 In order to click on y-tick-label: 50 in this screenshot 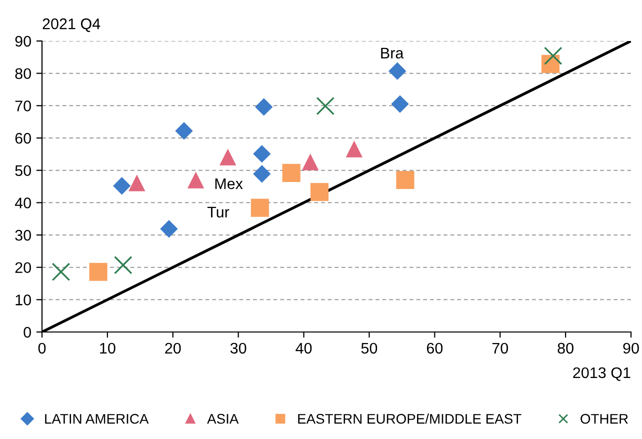, I will do `click(23, 170)`.